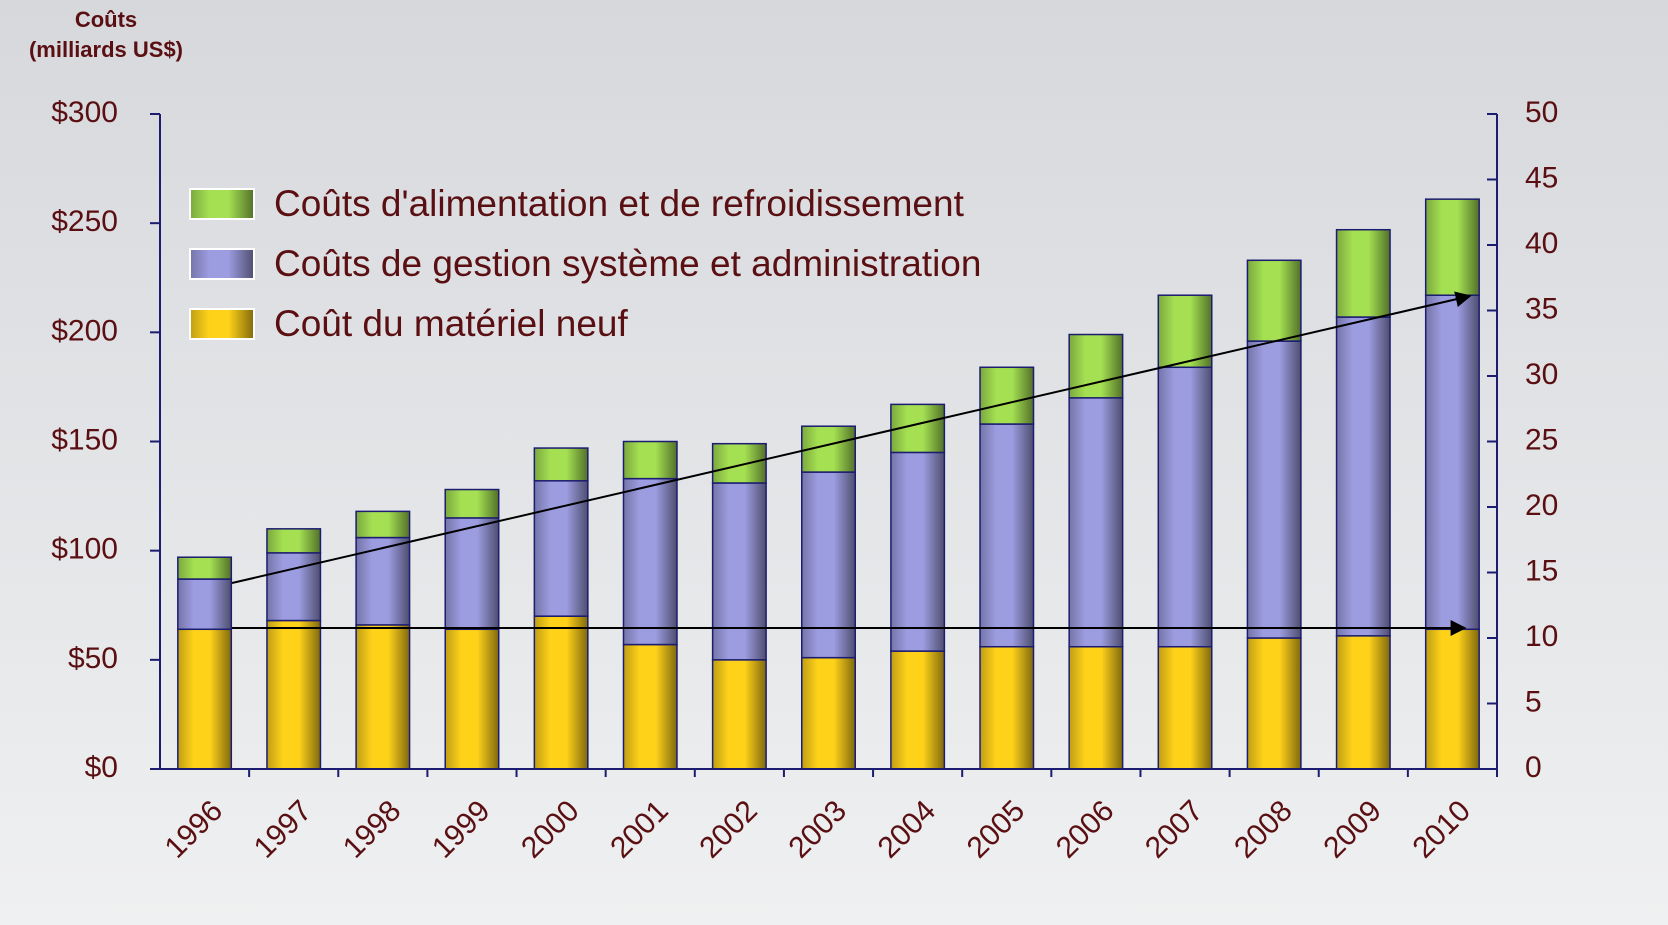 The height and width of the screenshot is (925, 1668). I want to click on y-tick-label: $250, so click(84, 221).